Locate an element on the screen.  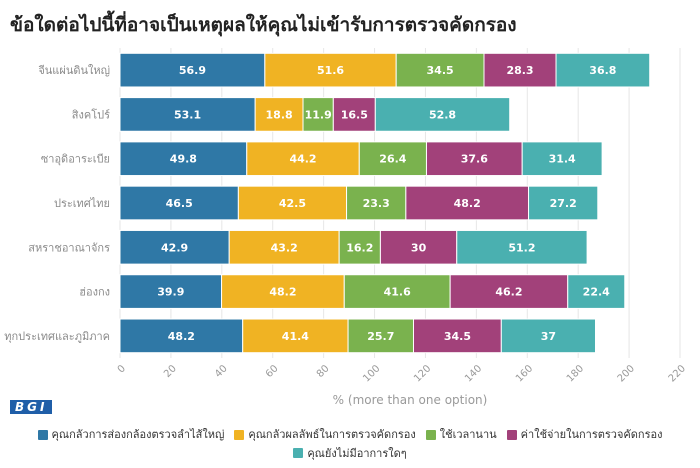
x-tick-label: 100 is located at coordinates (371, 373).